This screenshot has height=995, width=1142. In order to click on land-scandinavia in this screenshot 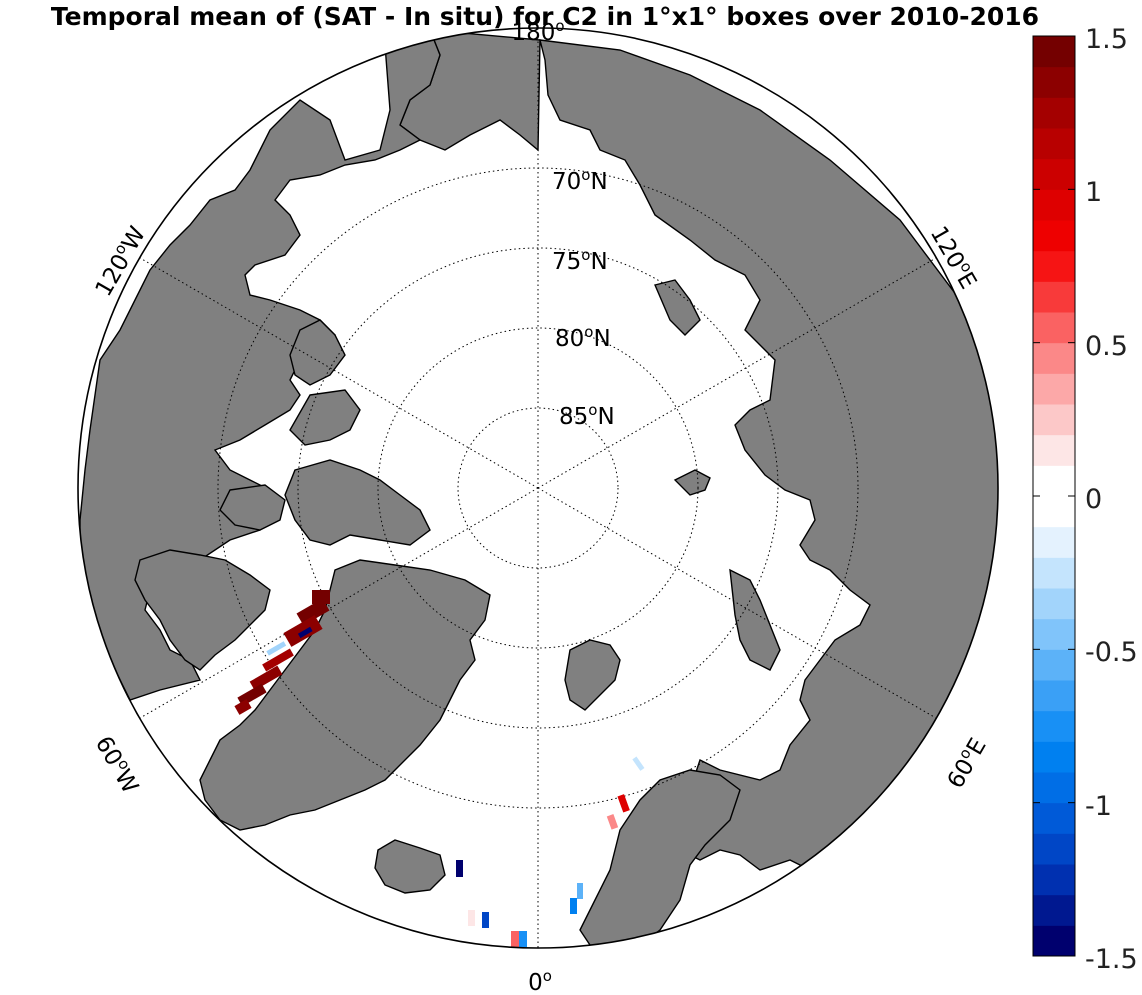, I will do `click(660, 858)`.